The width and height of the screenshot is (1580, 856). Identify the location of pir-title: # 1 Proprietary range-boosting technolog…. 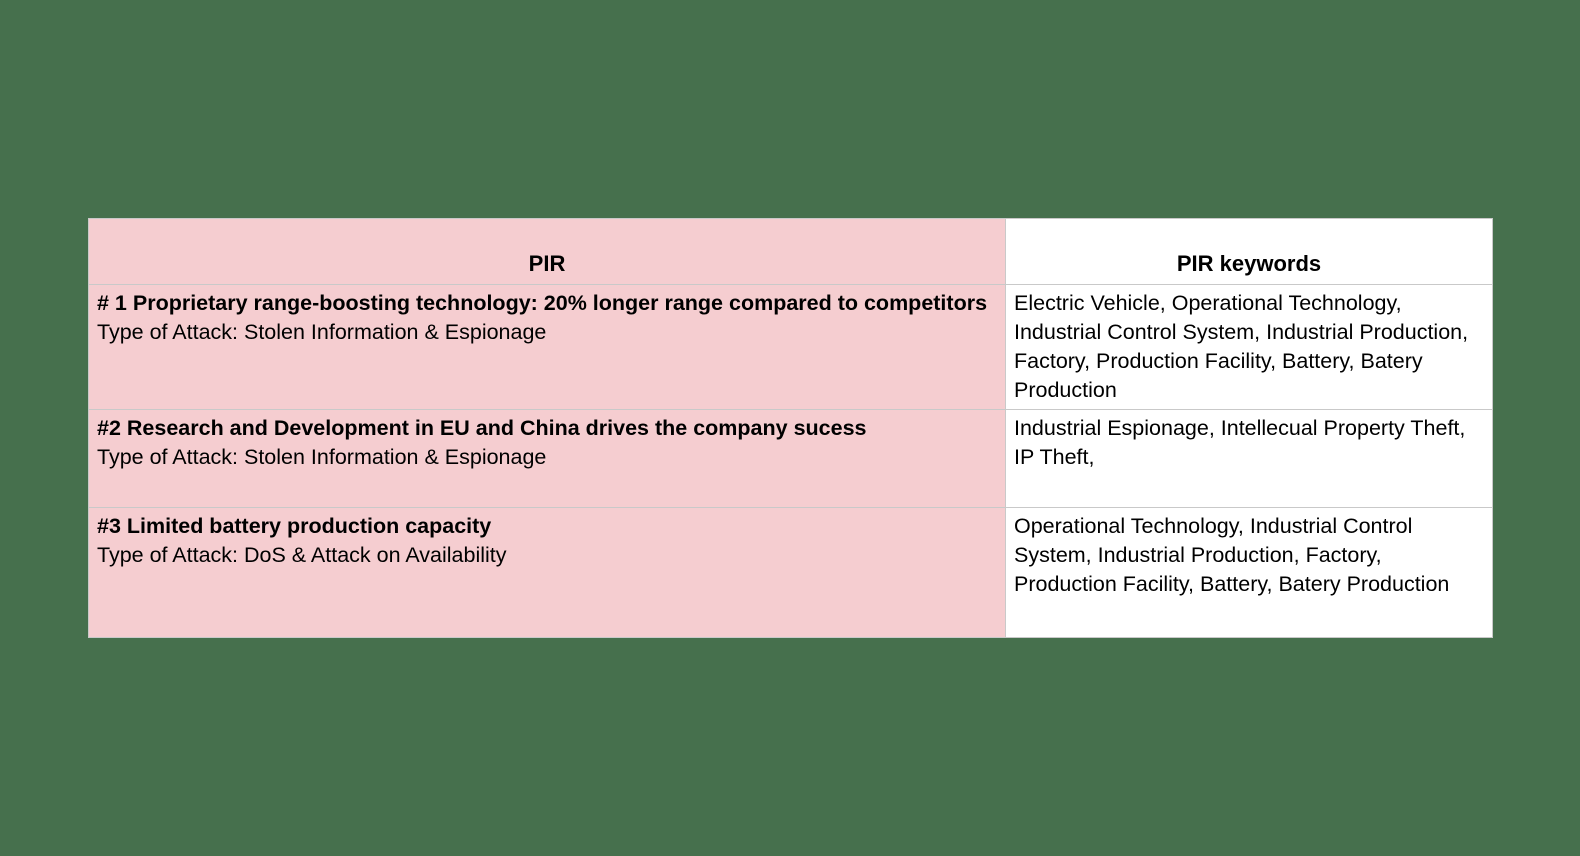
(542, 303).